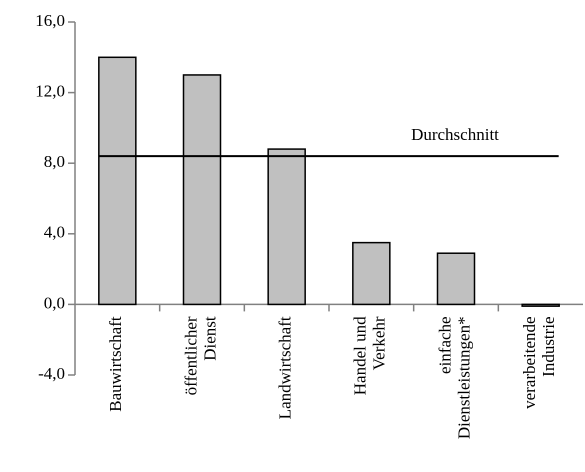 The image size is (585, 472). What do you see at coordinates (209, 338) in the screenshot?
I see `x-tick-label: Dienst` at bounding box center [209, 338].